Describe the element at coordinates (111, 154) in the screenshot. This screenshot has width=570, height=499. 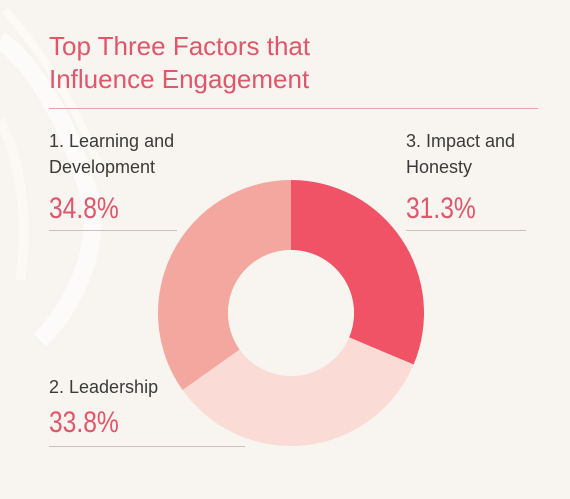
I see `slice-label-learning: 1. Learning and Development` at that location.